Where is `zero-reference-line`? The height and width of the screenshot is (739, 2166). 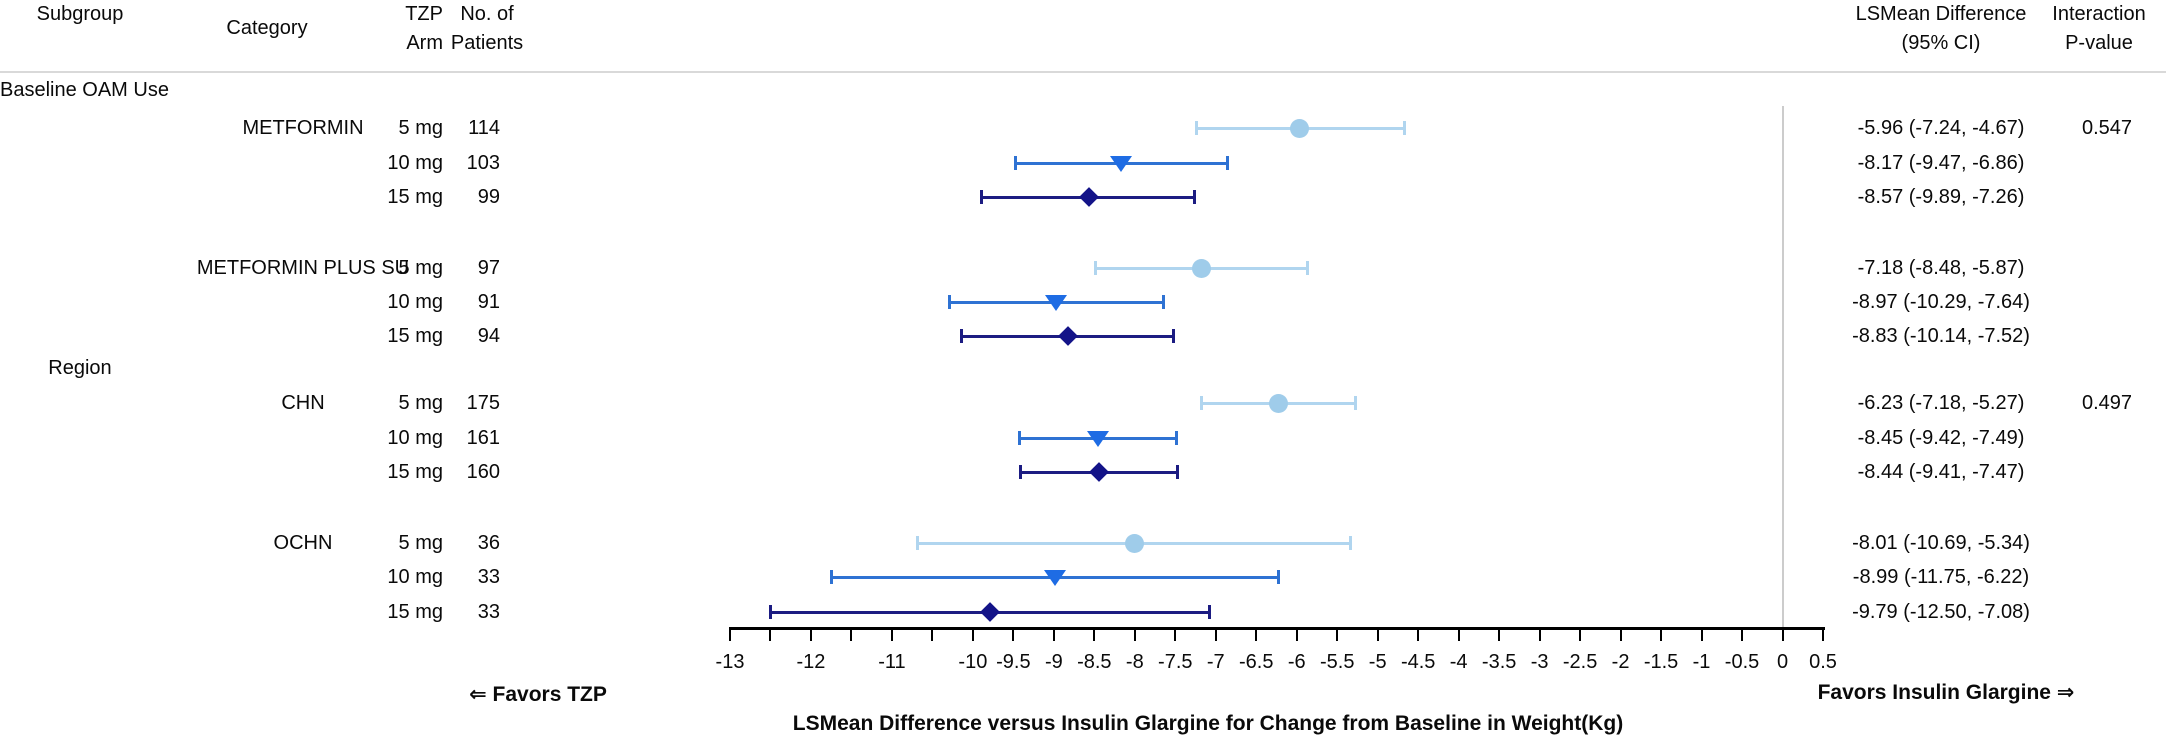 zero-reference-line is located at coordinates (1782, 367).